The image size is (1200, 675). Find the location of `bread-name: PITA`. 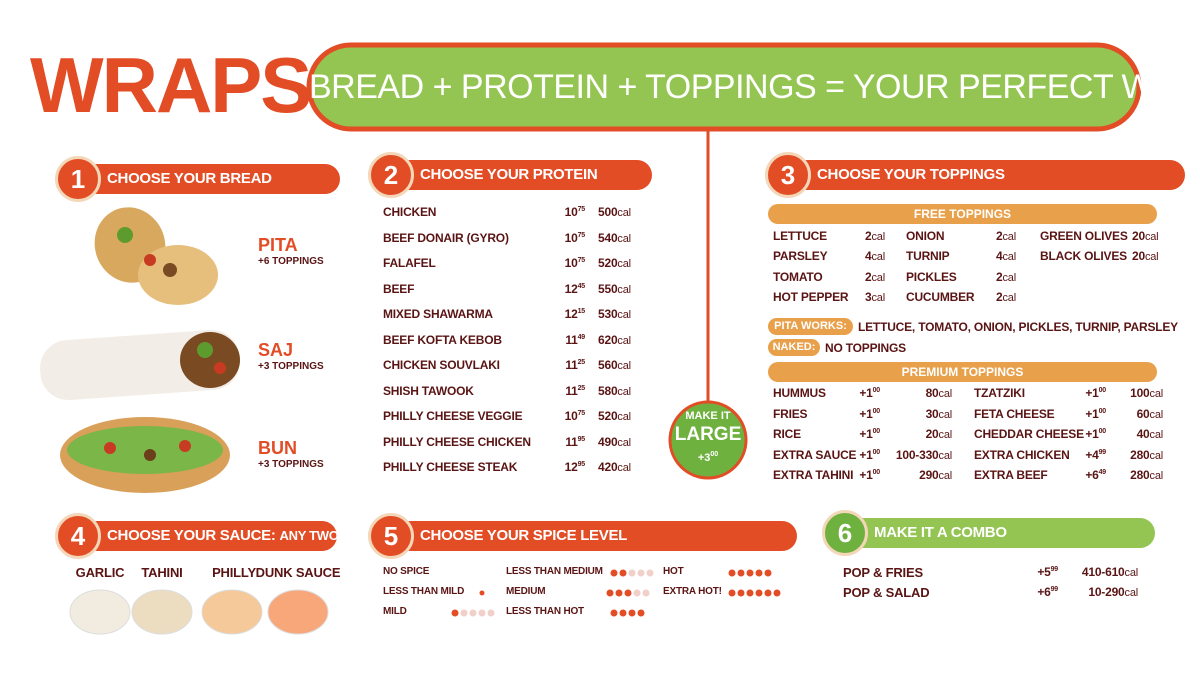

bread-name: PITA is located at coordinates (278, 245).